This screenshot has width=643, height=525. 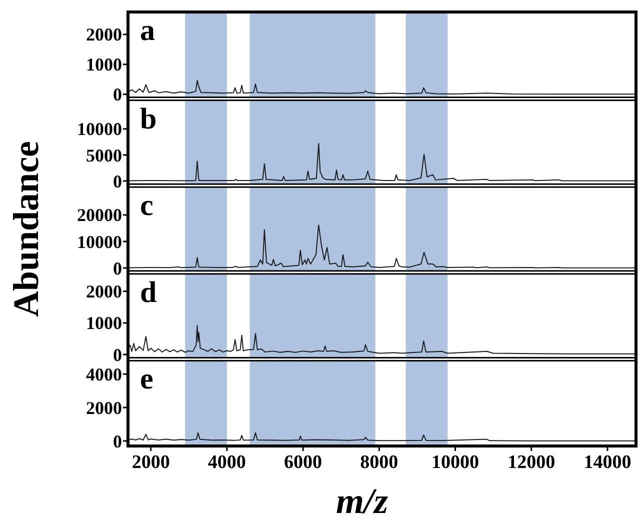 I want to click on x-axis-title: m/z, so click(x=362, y=501).